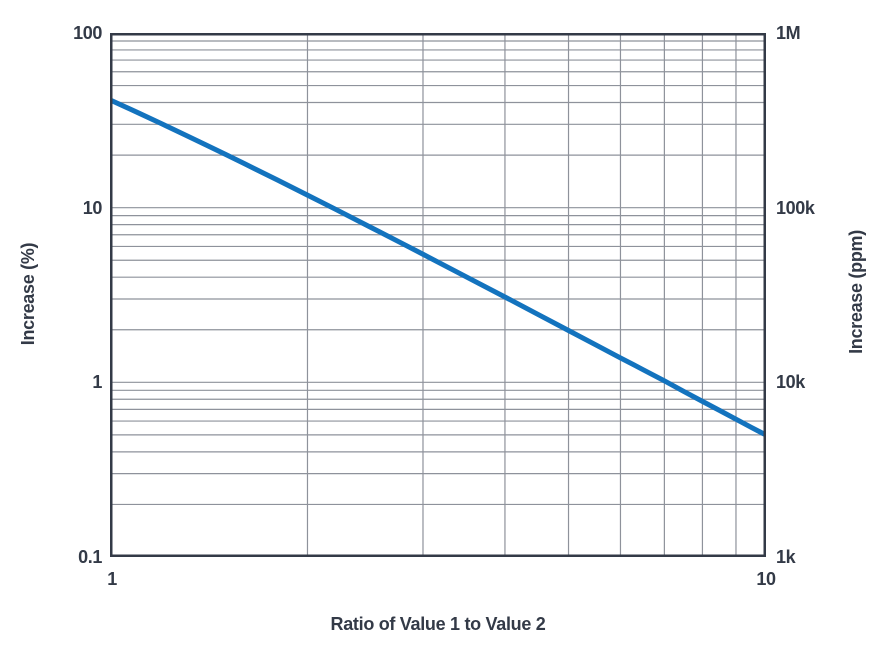 This screenshot has height=651, width=879. Describe the element at coordinates (766, 579) in the screenshot. I see `x-tick-label: 10` at that location.